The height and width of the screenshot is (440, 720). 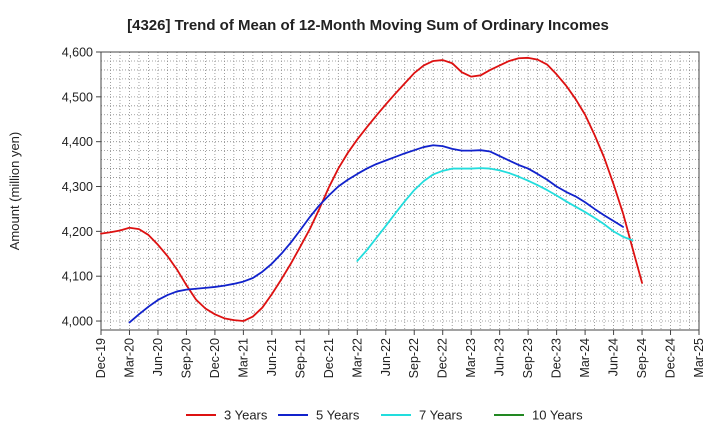 What do you see at coordinates (129, 358) in the screenshot?
I see `x-tick-label: Mar-20` at bounding box center [129, 358].